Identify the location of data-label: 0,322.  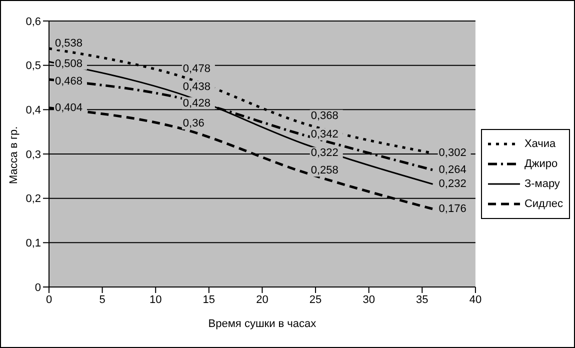
(324, 153).